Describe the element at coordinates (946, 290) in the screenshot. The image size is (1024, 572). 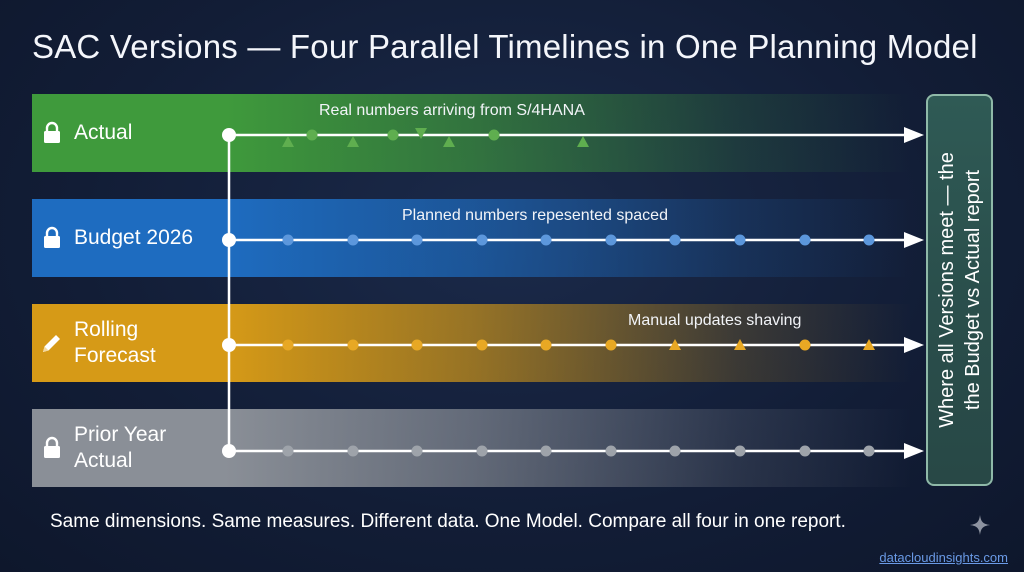
I see `side-box-line: Where all Versions meet — the` at that location.